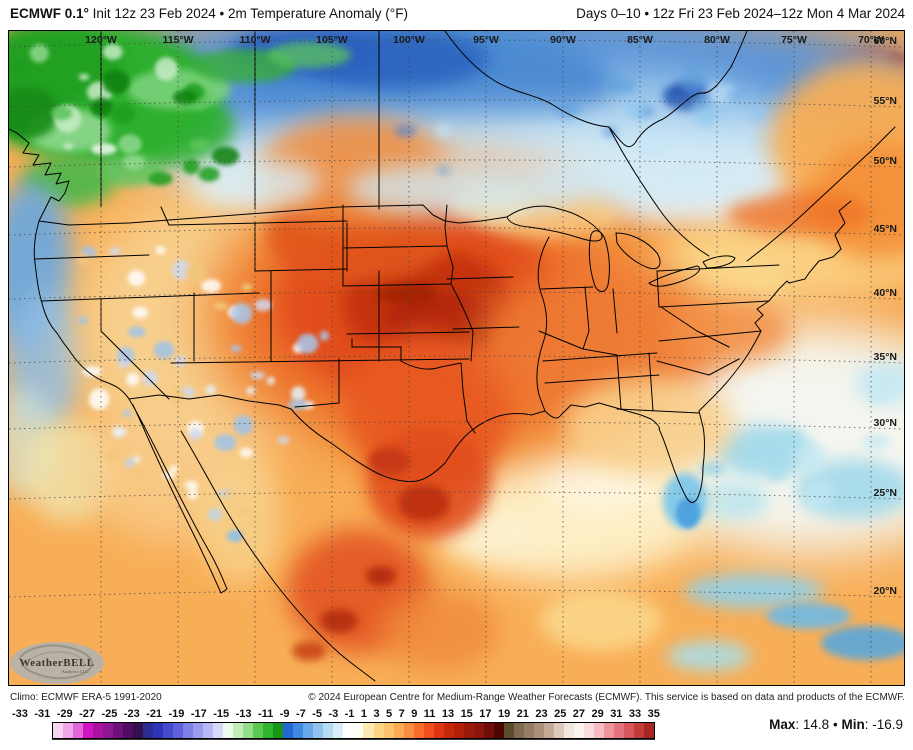 This screenshot has width=913, height=750. I want to click on lon-label: 115°W, so click(177, 40).